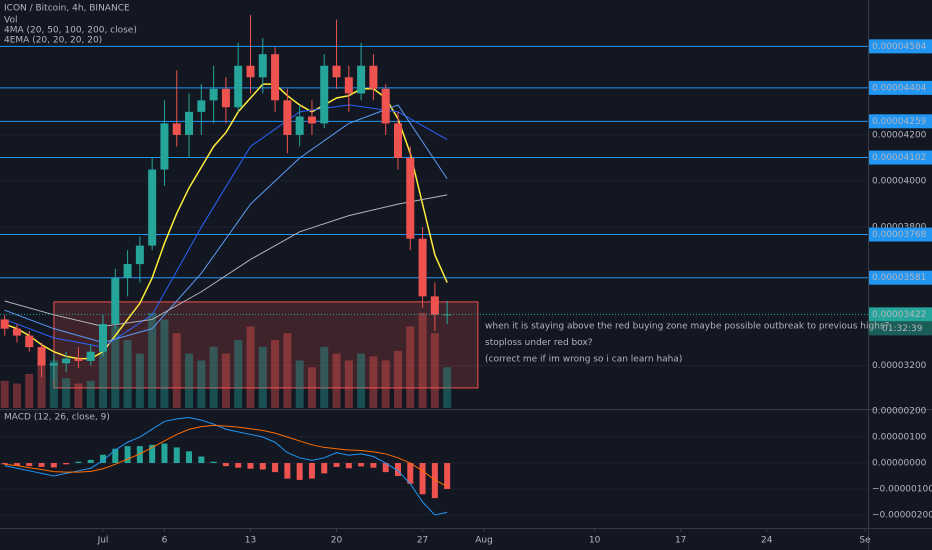 The height and width of the screenshot is (550, 932). I want to click on indicator-legend: 4EMA (20, 20, 20, 20), so click(53, 41).